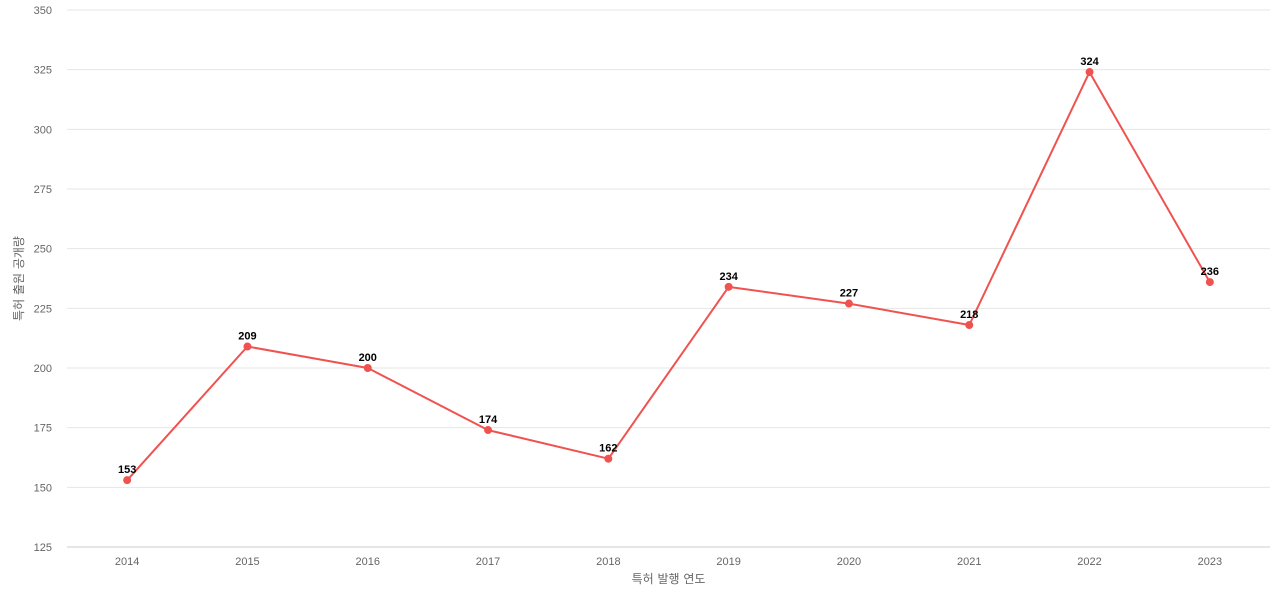  Describe the element at coordinates (669, 578) in the screenshot. I see `x-axis-title: 특허 발행 연도` at that location.